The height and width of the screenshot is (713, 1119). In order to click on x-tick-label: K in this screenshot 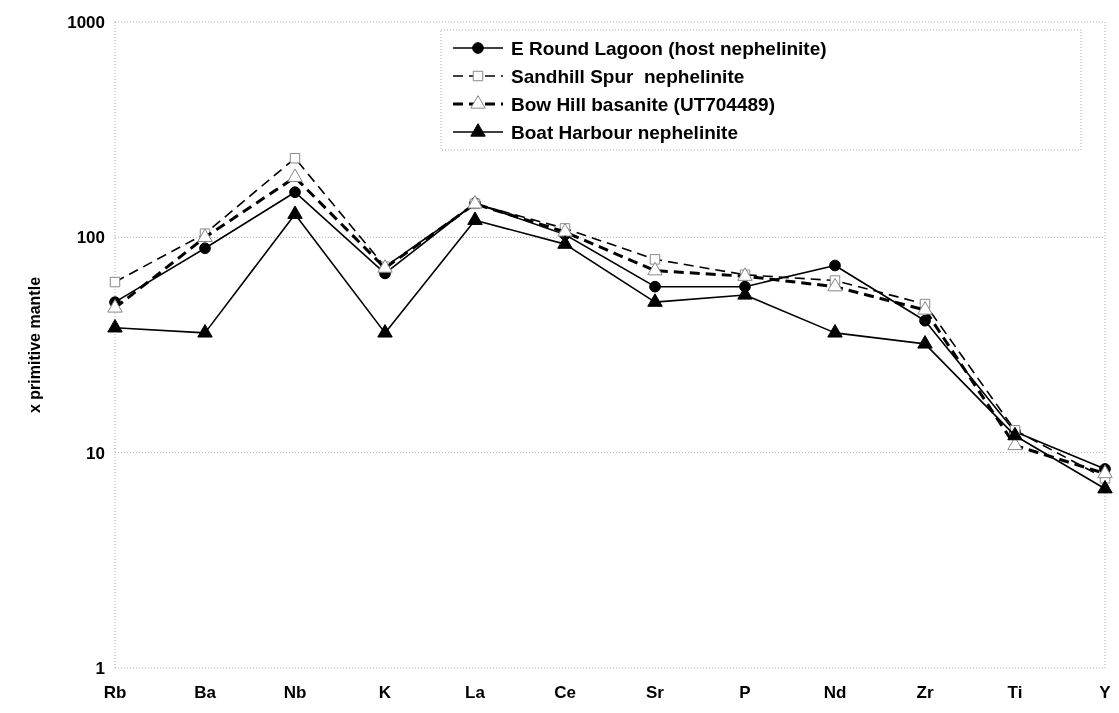, I will do `click(385, 692)`.